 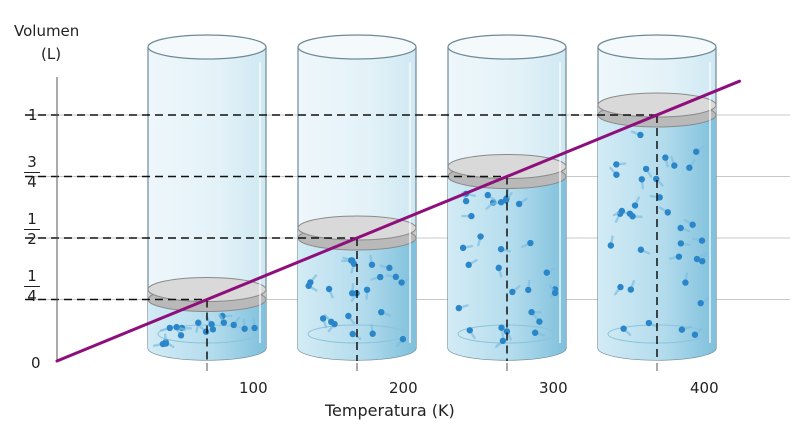 What do you see at coordinates (253, 388) in the screenshot?
I see `x-tick-label-100: 100` at bounding box center [253, 388].